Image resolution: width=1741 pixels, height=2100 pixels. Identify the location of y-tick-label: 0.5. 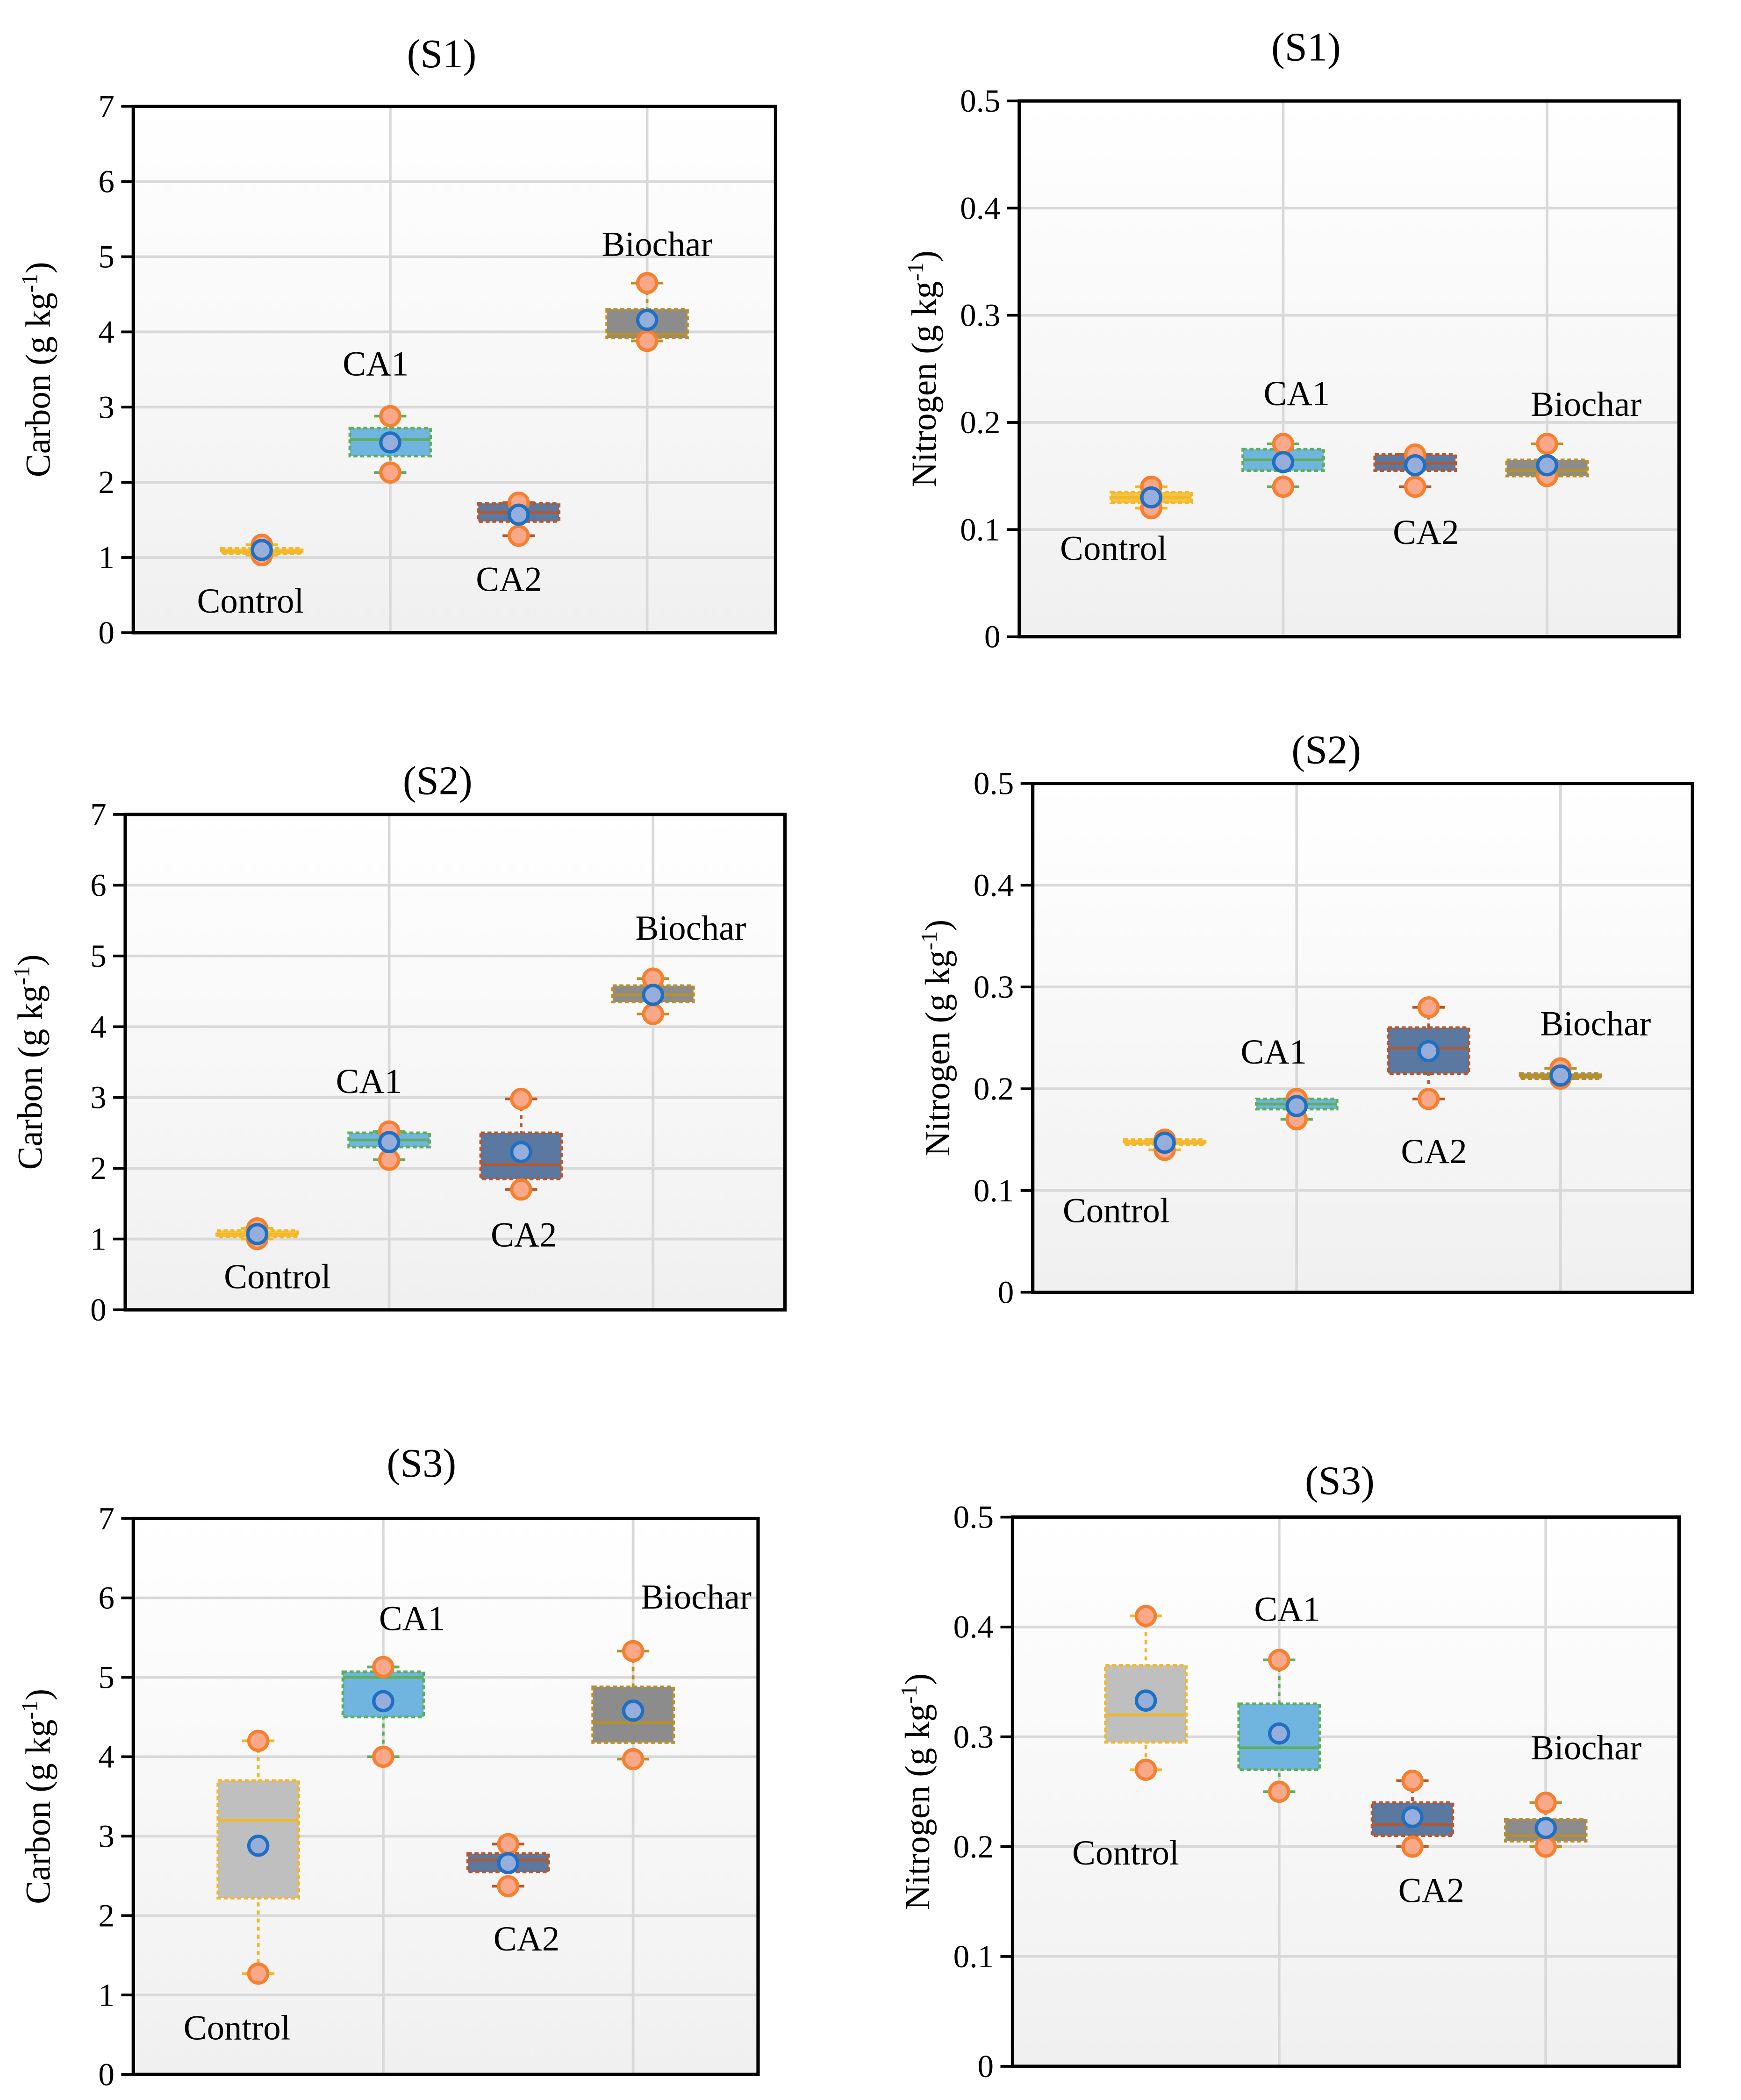
(973, 1517).